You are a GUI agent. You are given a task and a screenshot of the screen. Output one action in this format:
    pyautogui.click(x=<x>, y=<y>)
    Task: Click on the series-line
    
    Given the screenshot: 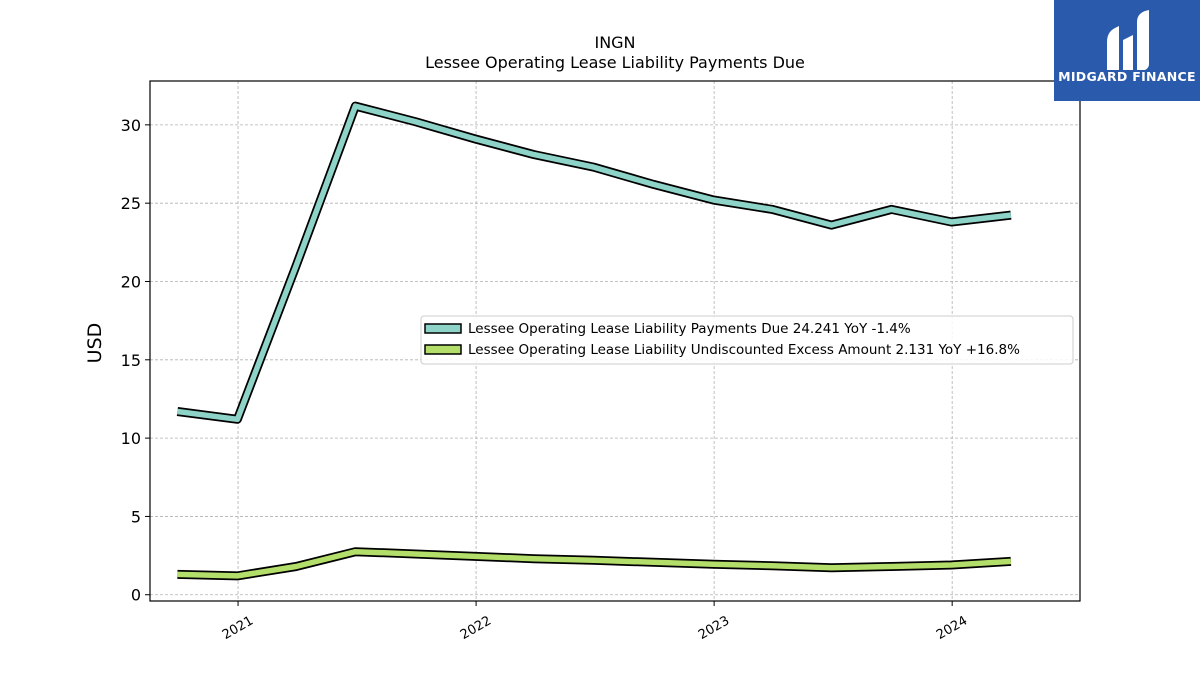 What is the action you would take?
    pyautogui.click(x=594, y=563)
    